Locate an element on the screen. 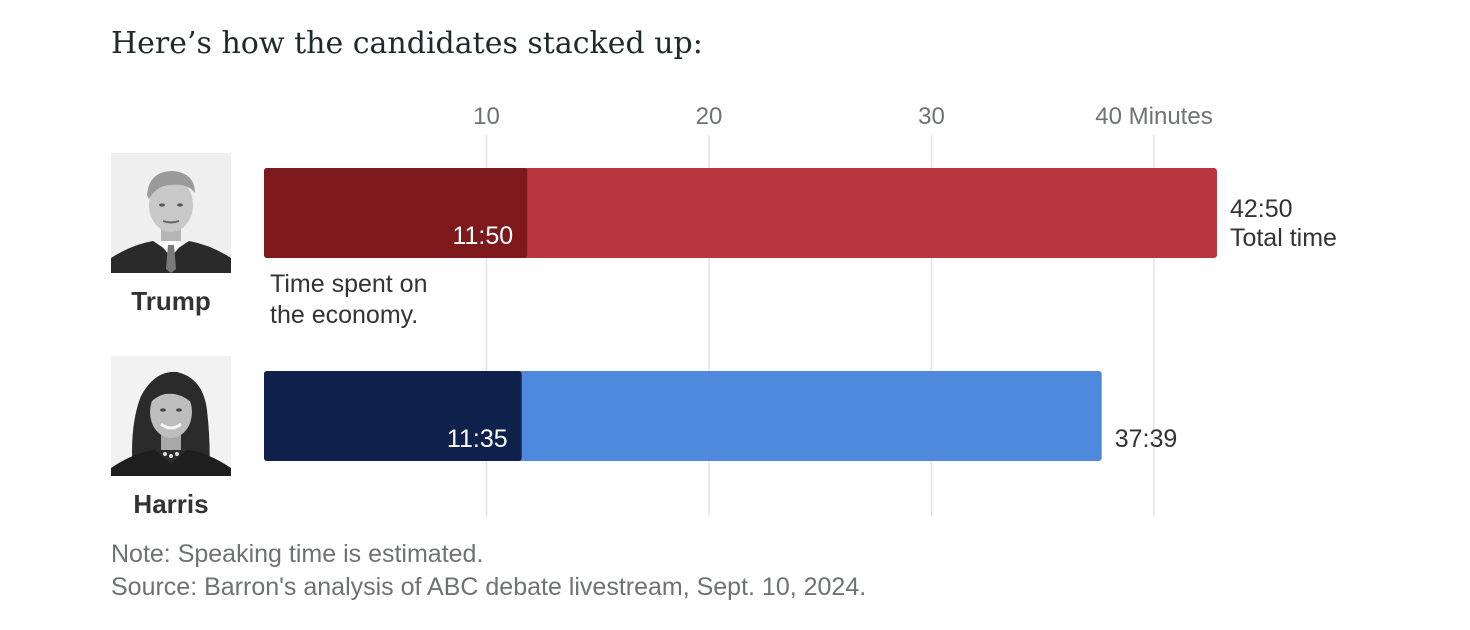 The width and height of the screenshot is (1470, 630). harris-economy-value-label: 11:35 is located at coordinates (477, 439).